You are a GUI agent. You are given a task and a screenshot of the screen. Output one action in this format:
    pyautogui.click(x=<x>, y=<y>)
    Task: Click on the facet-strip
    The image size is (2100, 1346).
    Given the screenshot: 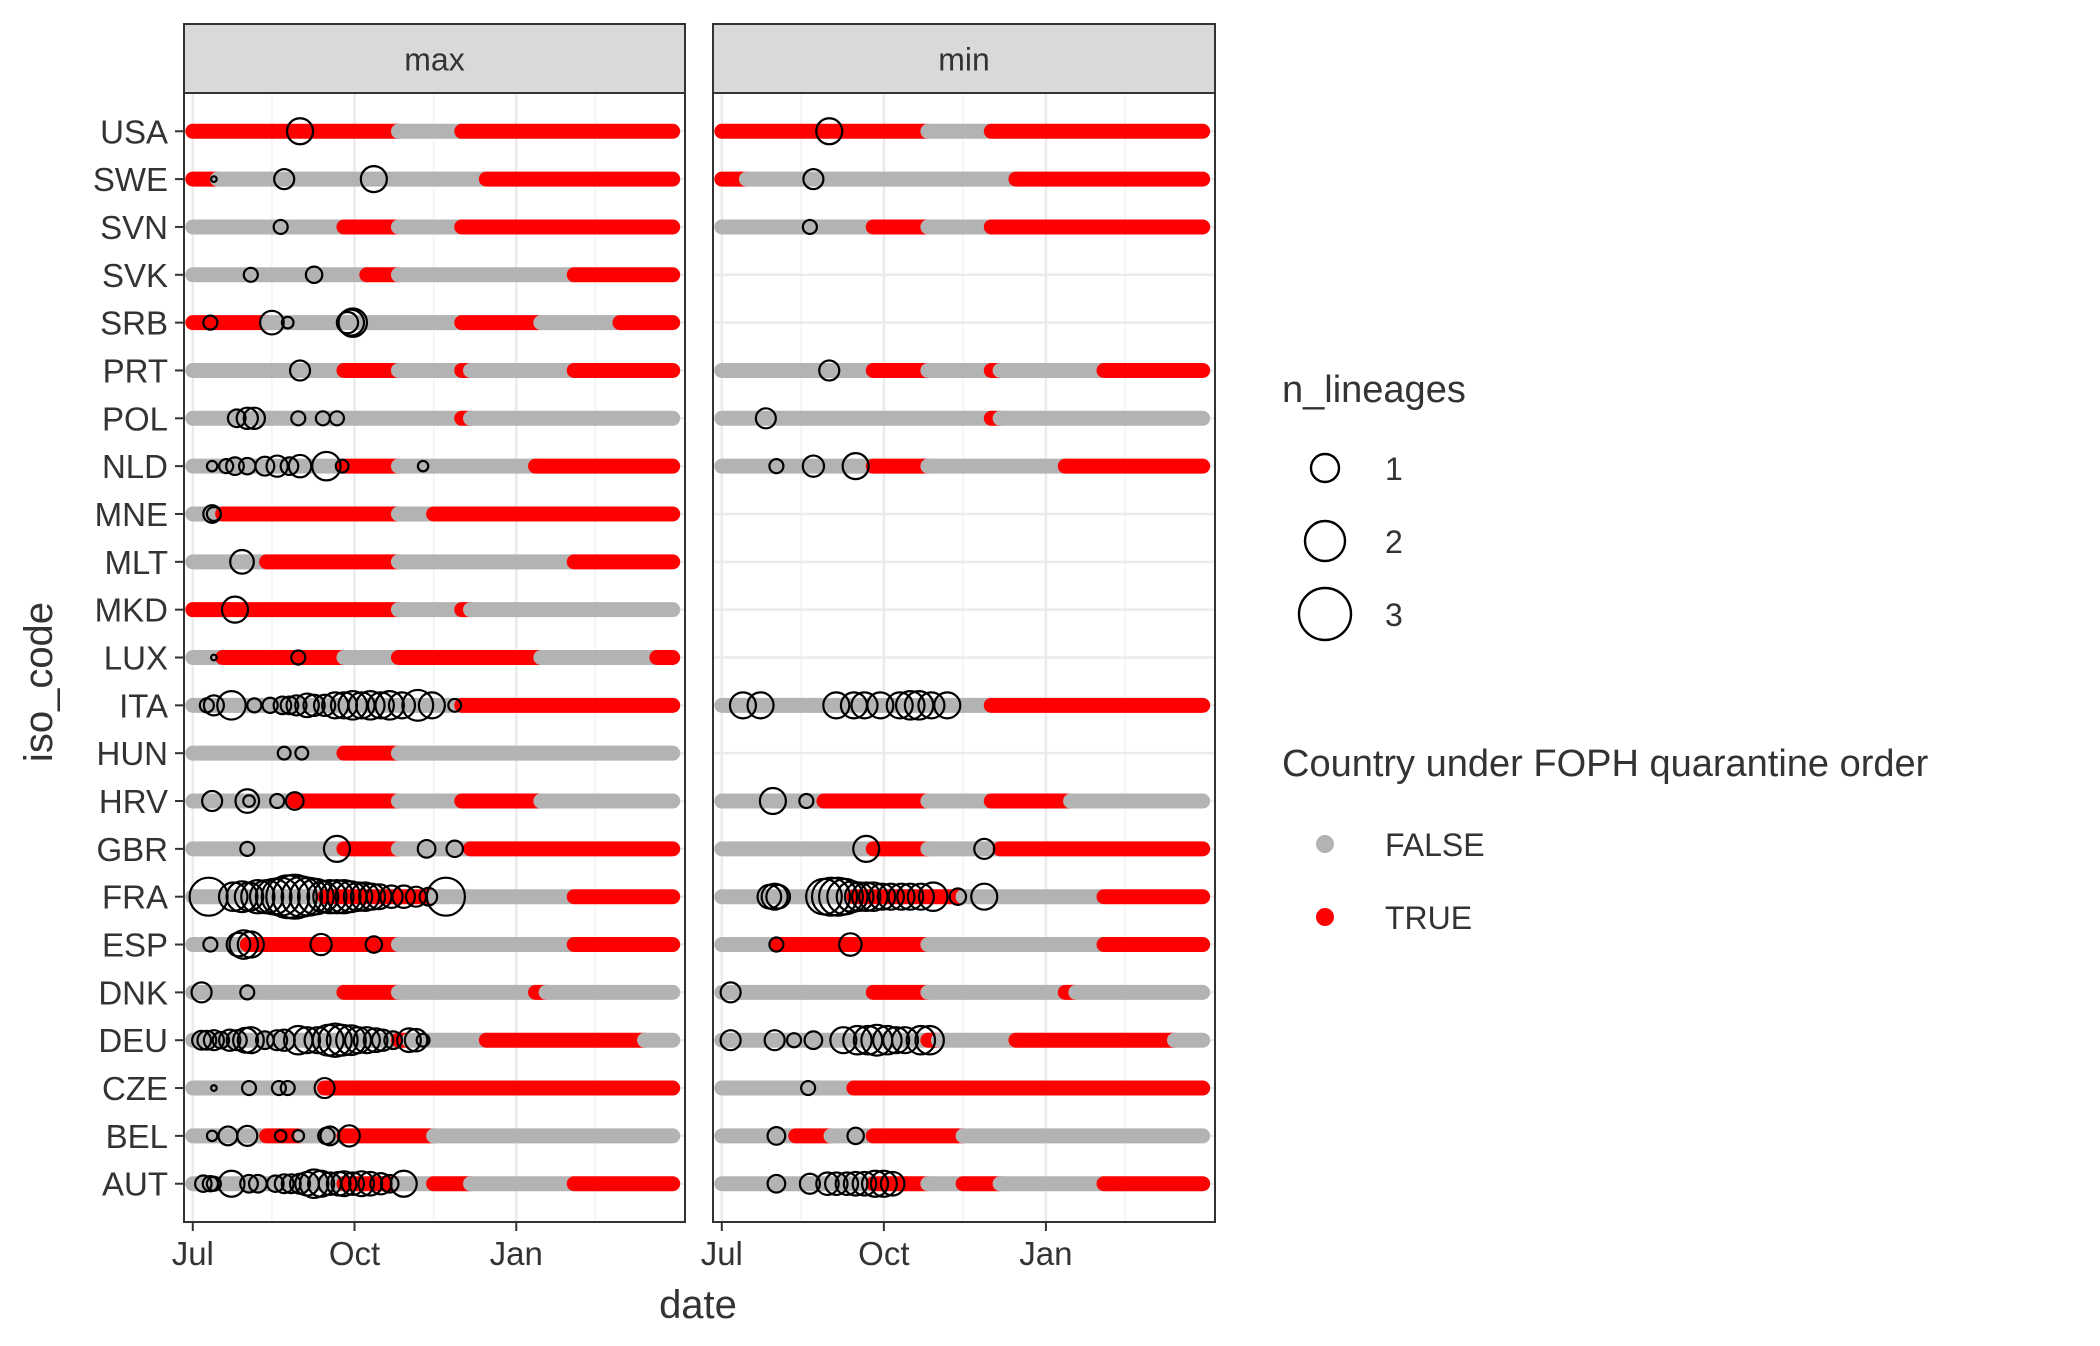 What is the action you would take?
    pyautogui.click(x=434, y=58)
    